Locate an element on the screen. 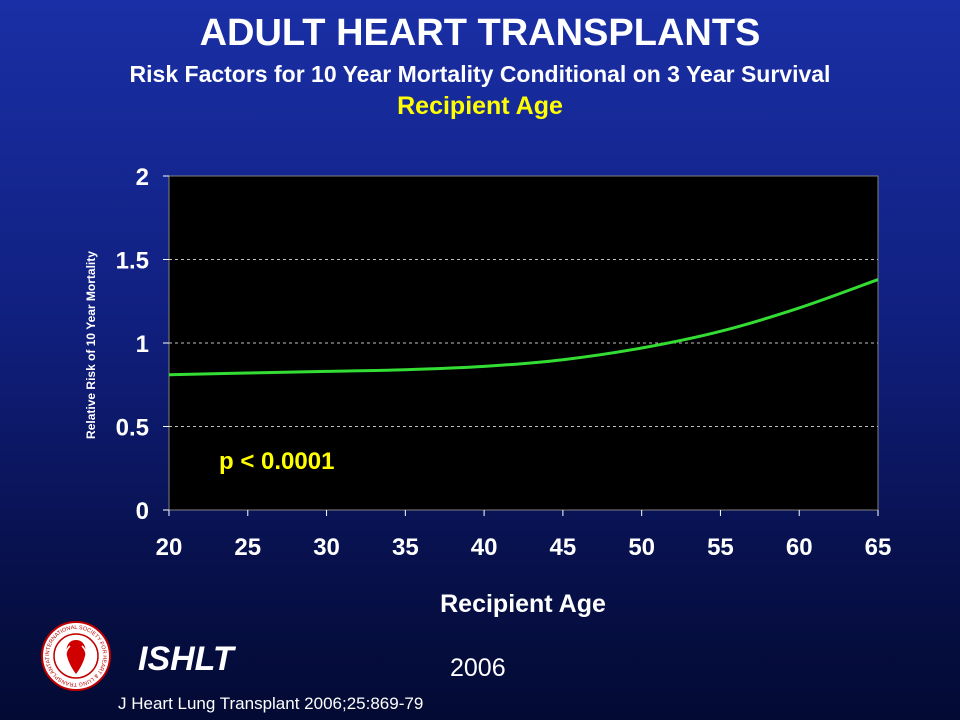 The height and width of the screenshot is (720, 960). y-tick-label: 2 is located at coordinates (142, 177).